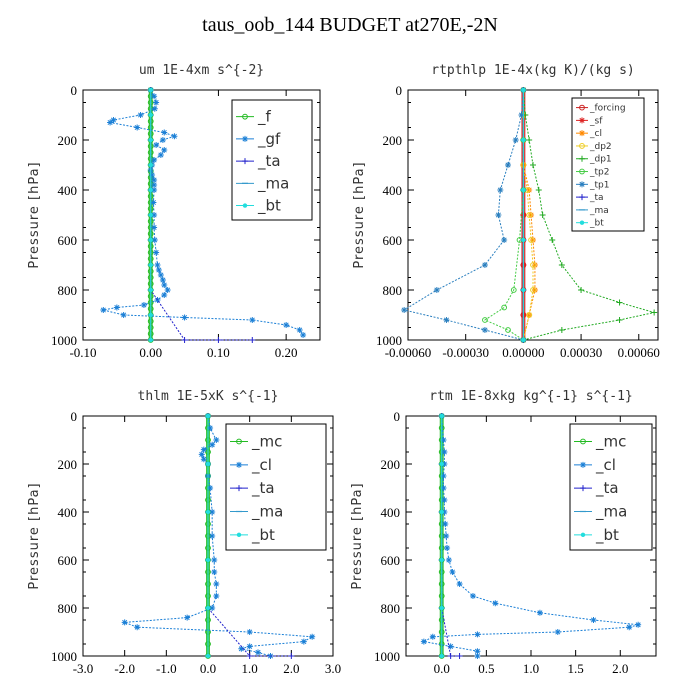  What do you see at coordinates (389, 340) in the screenshot?
I see `y-tick-label: 1000` at bounding box center [389, 340].